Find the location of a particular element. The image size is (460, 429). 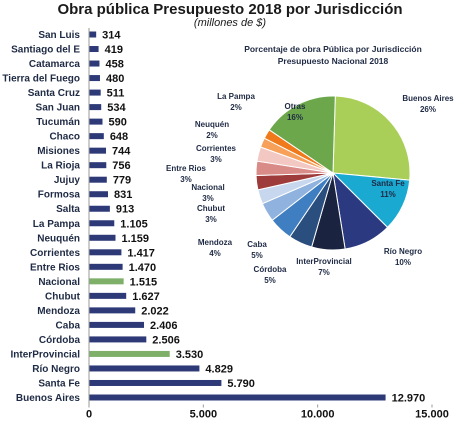

category-label: Misiones is located at coordinates (58, 151).